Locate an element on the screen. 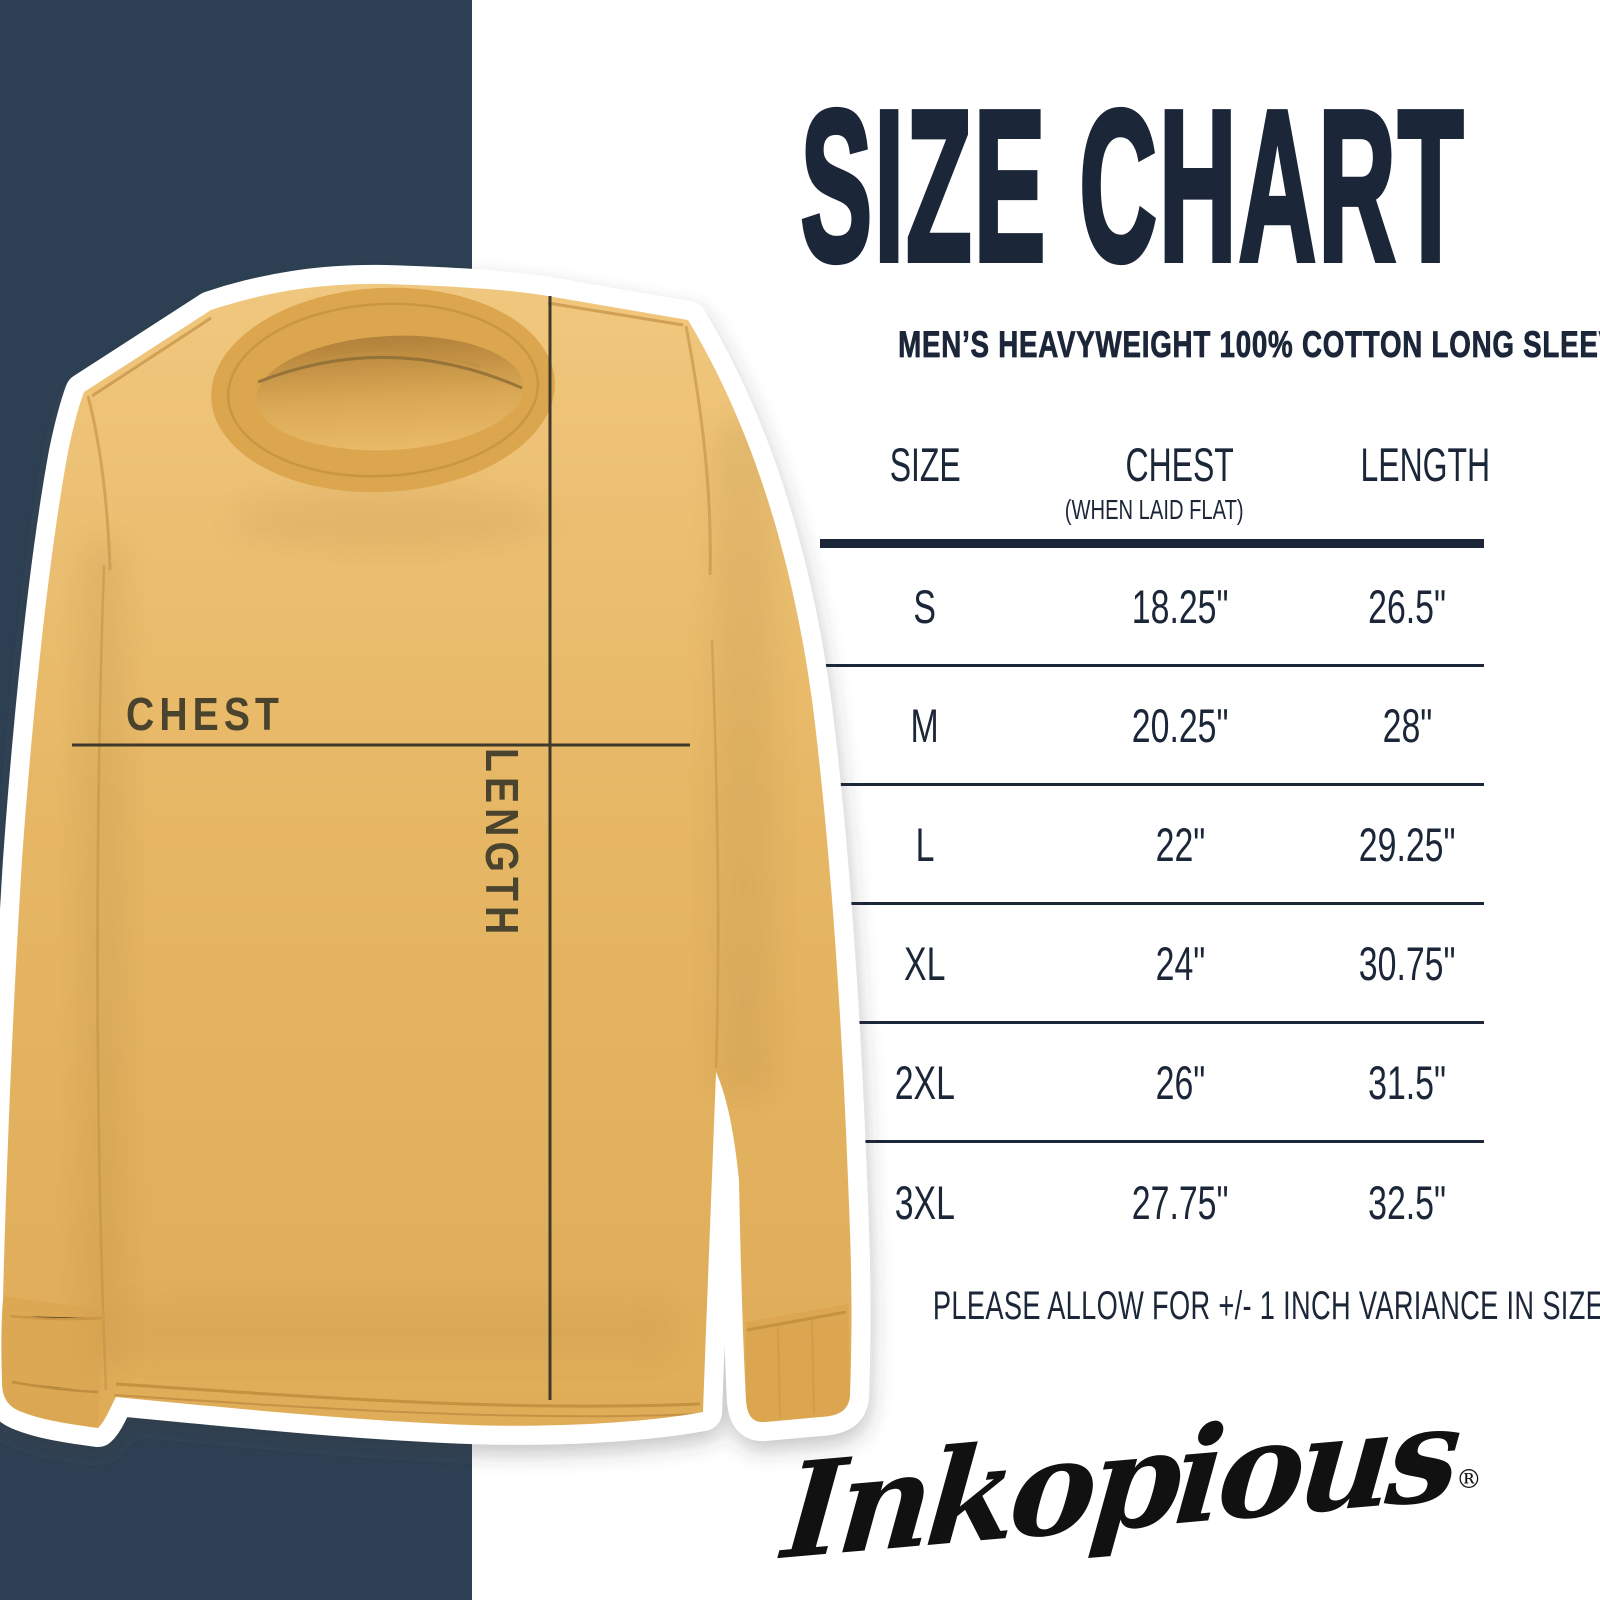 The image size is (1600, 1604). table-row: 3XL 27.75" 32.5" is located at coordinates (1152, 1202).